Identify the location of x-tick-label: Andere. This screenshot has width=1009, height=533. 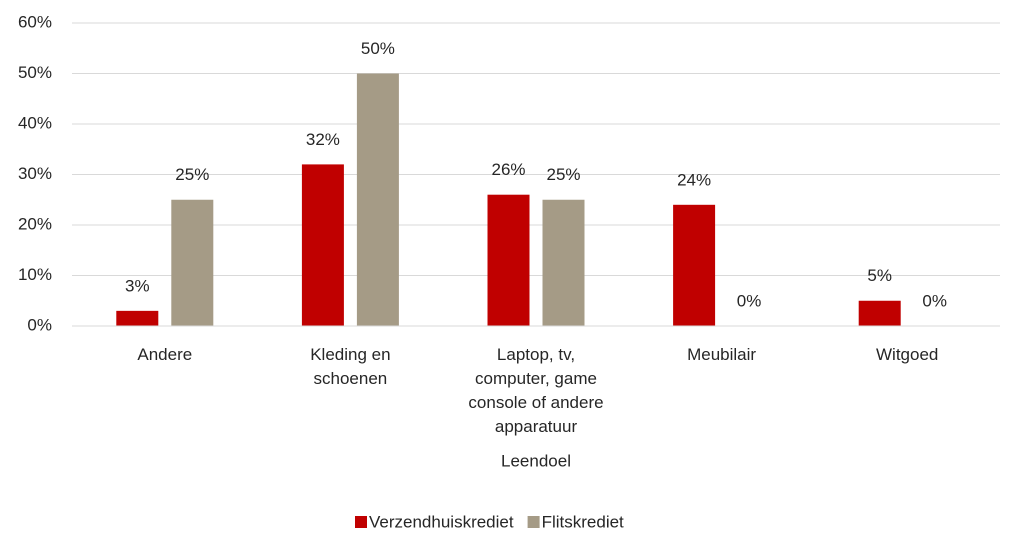
(165, 354).